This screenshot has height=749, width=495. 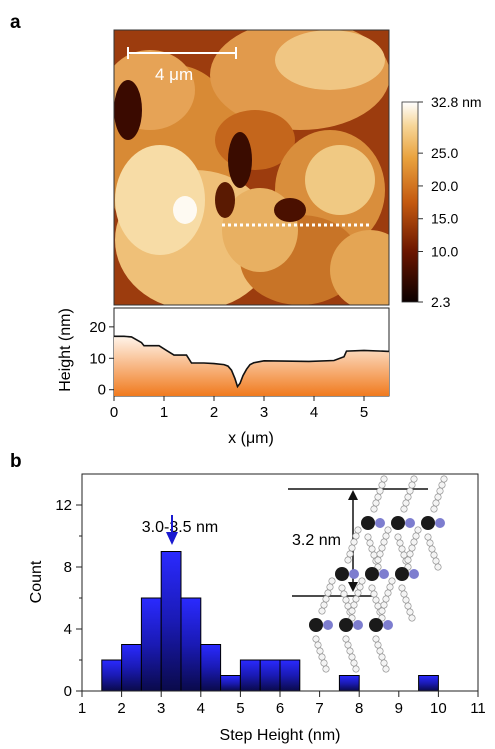 I want to click on profile-x-tick-label: 5, so click(x=364, y=412).